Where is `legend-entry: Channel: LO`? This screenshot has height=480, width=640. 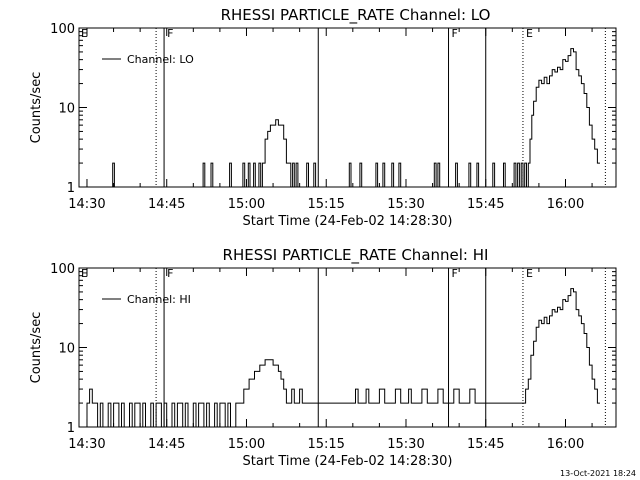
legend-entry: Channel: LO is located at coordinates (160, 59).